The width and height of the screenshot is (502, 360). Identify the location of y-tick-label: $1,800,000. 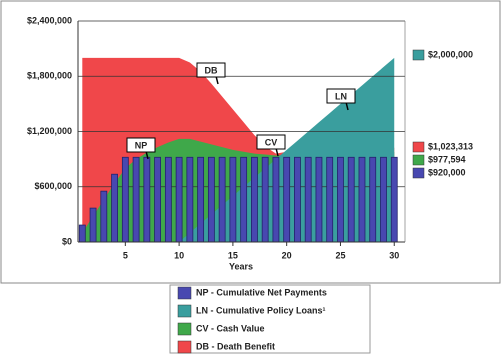
(49, 76).